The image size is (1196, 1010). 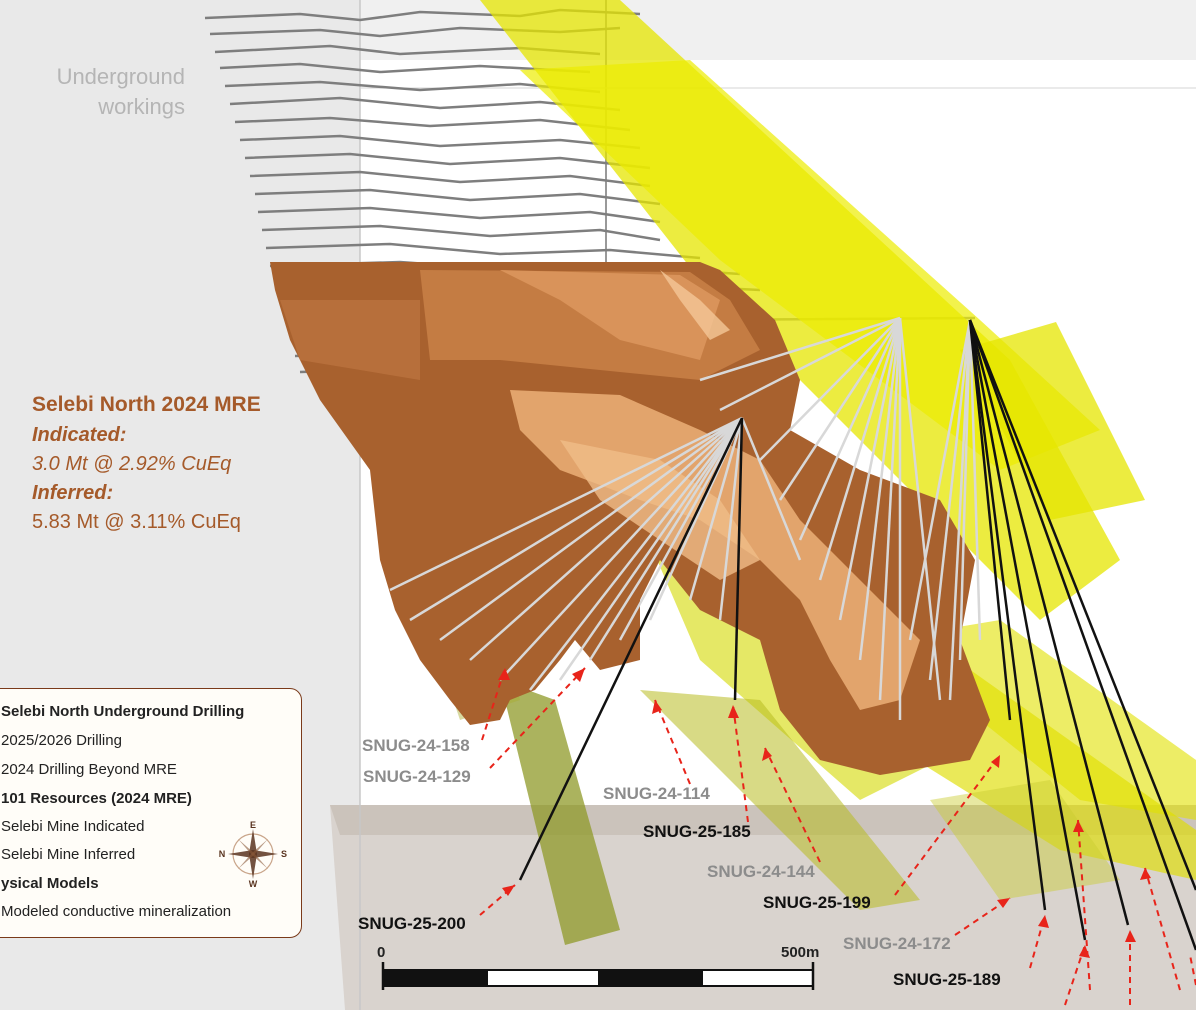 What do you see at coordinates (61, 740) in the screenshot?
I see `legend-item-2025-2026-drilling: 2025/2026 Drilling` at bounding box center [61, 740].